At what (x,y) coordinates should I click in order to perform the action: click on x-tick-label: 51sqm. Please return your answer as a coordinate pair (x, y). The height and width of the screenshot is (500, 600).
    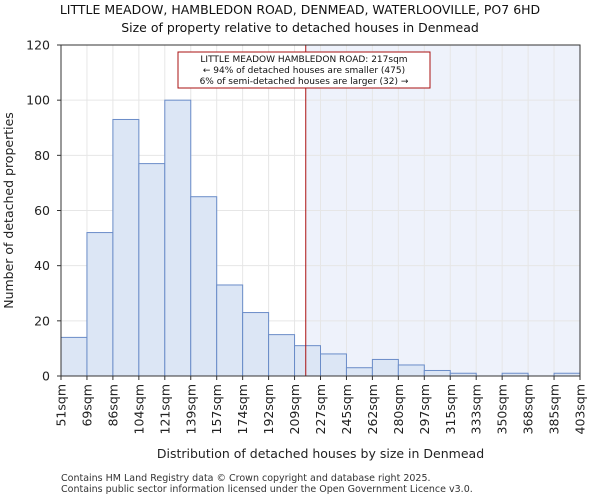
    Looking at the image, I should click on (61, 405).